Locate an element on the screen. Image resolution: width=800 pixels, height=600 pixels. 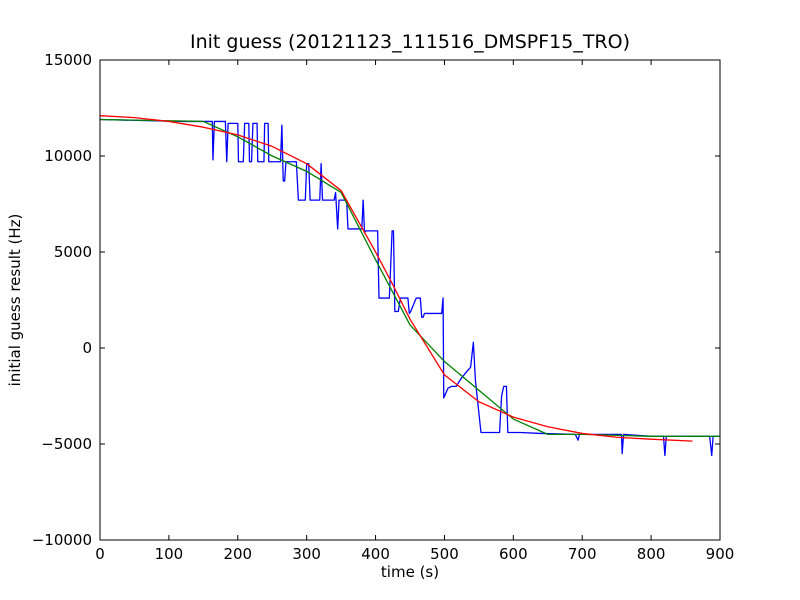
chart-title: Init guess (20121123_111516_DMSPF15_TRO) is located at coordinates (410, 42).